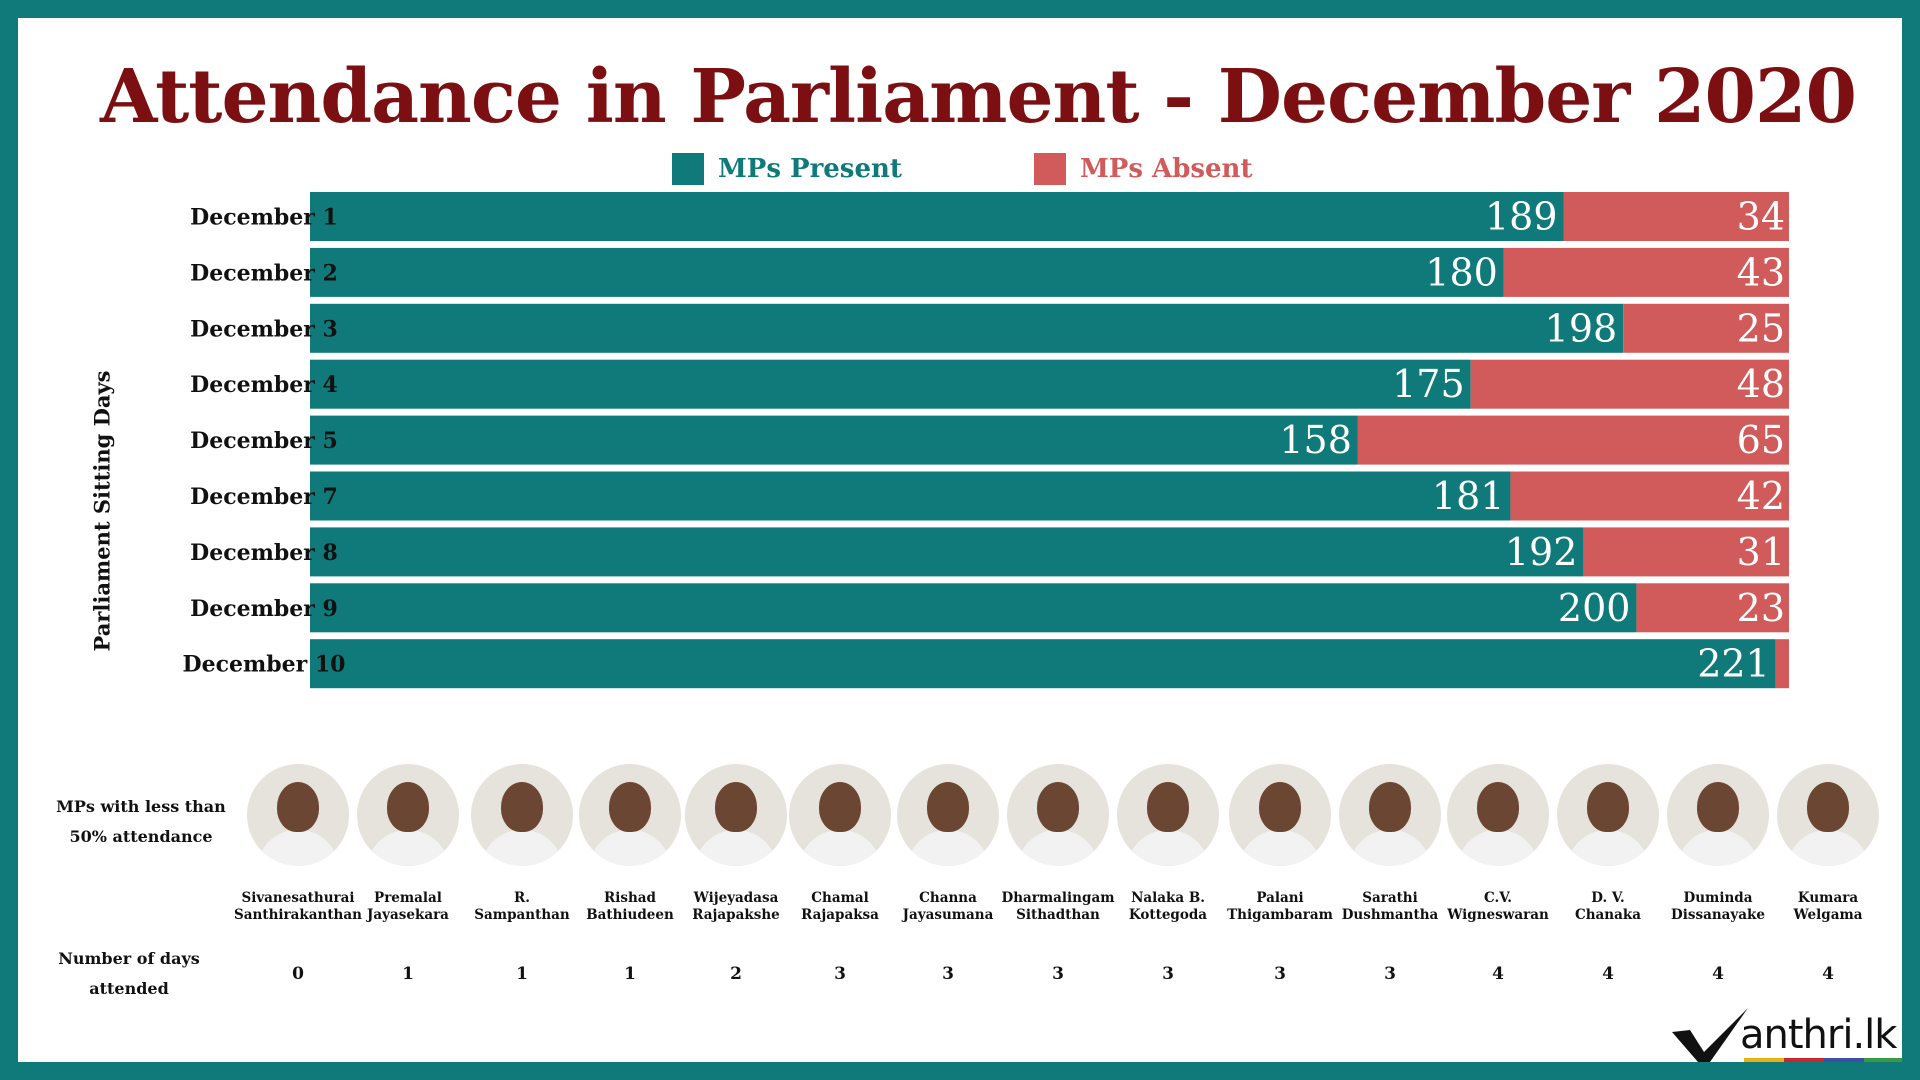 The image size is (1920, 1080). Describe the element at coordinates (630, 915) in the screenshot. I see `mp-name-line2: Bathiudeen` at that location.